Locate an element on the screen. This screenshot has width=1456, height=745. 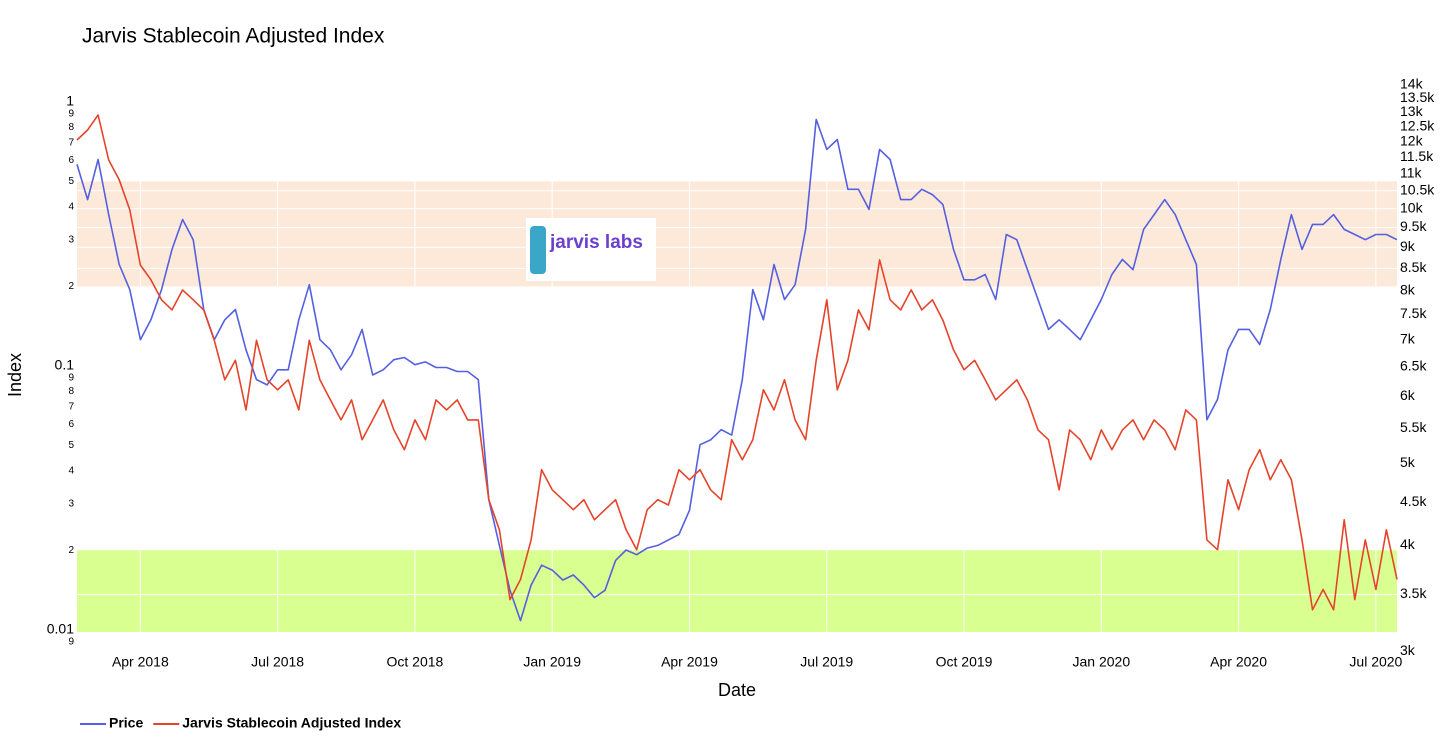
x-tick-label: Jan 2019 is located at coordinates (552, 662).